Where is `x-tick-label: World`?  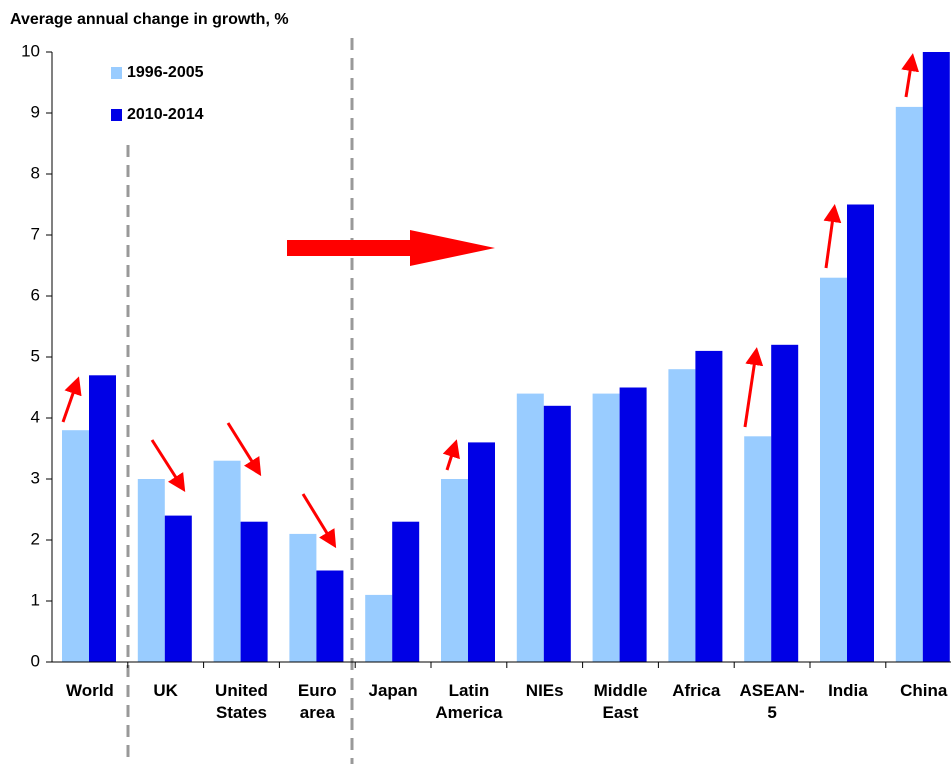
x-tick-label: World is located at coordinates (89, 690).